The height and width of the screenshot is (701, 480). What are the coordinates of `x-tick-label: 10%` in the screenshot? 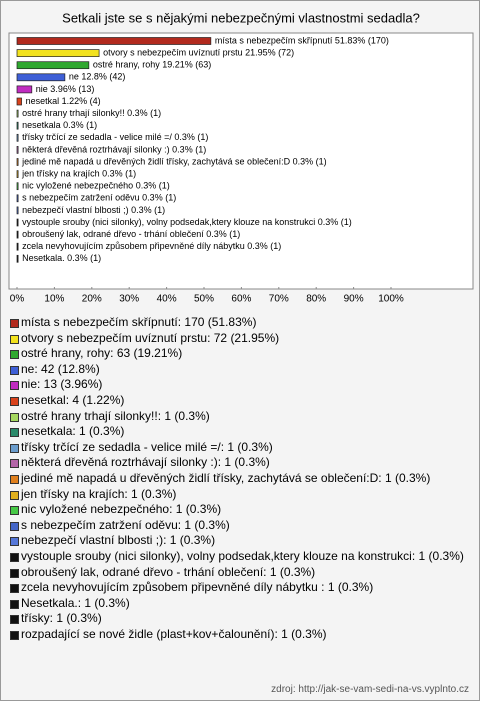 It's located at (54, 299).